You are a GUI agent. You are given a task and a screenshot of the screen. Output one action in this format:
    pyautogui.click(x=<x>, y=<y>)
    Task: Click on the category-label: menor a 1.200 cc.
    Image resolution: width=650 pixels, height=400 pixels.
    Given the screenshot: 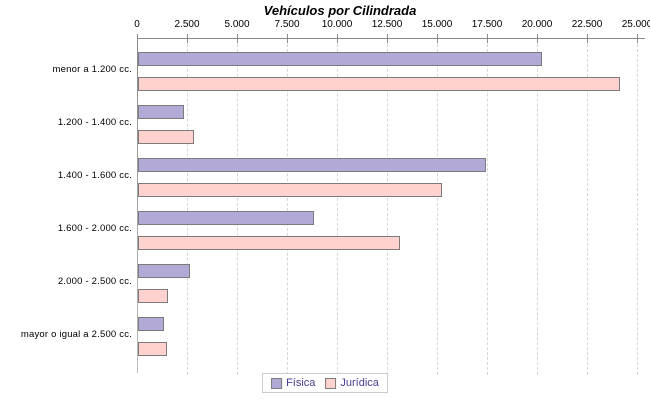 What is the action you would take?
    pyautogui.click(x=92, y=69)
    